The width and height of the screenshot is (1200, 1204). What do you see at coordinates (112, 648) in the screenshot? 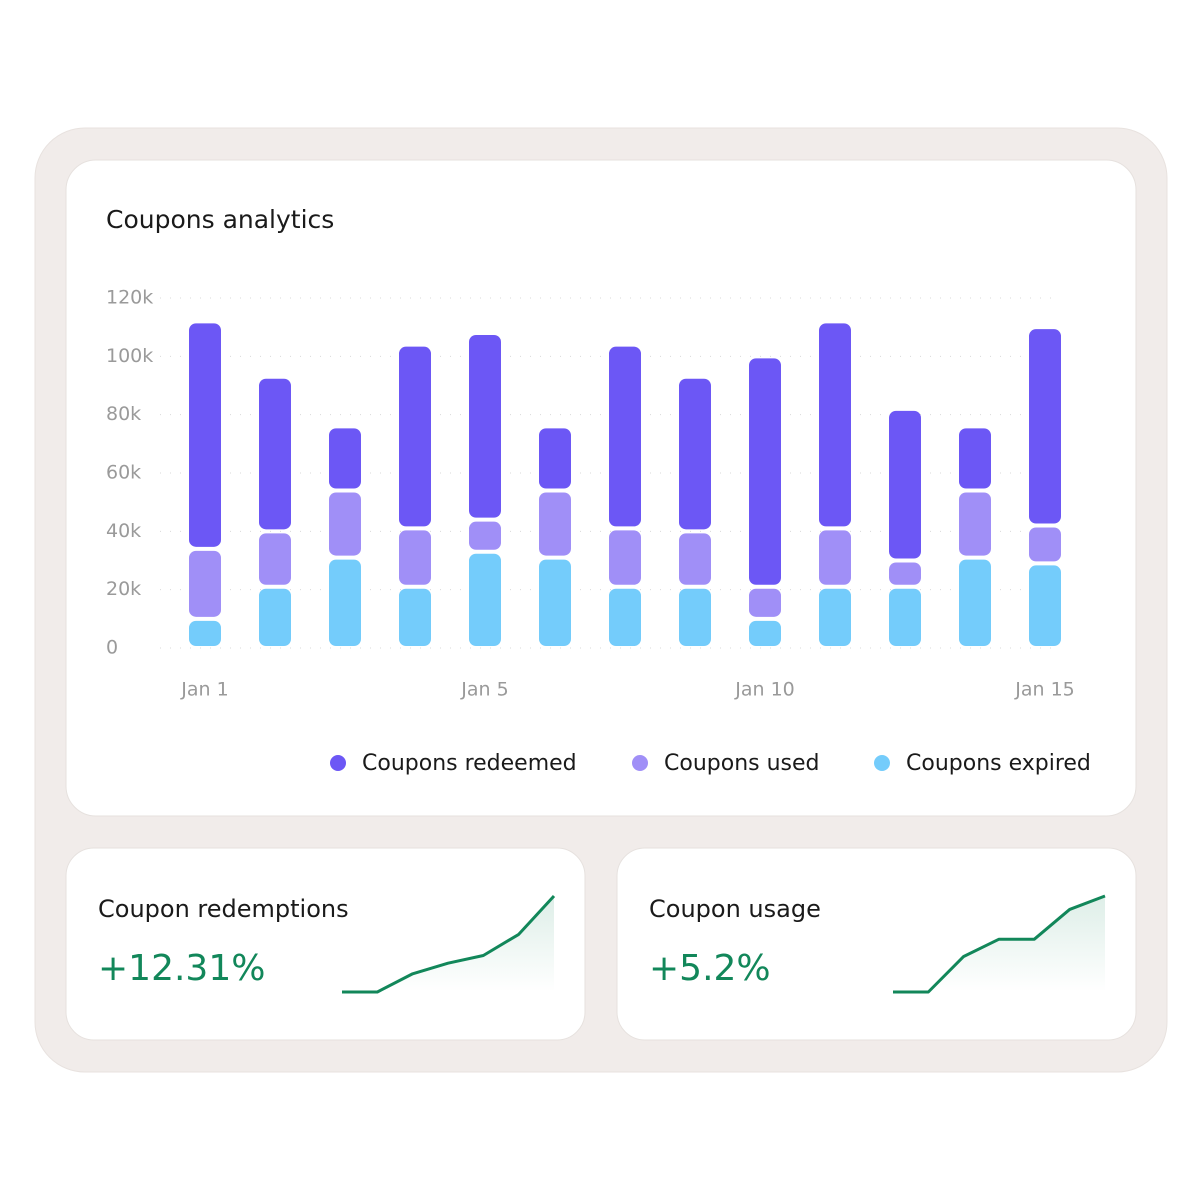
I see `y-tick-label: 0` at bounding box center [112, 648].